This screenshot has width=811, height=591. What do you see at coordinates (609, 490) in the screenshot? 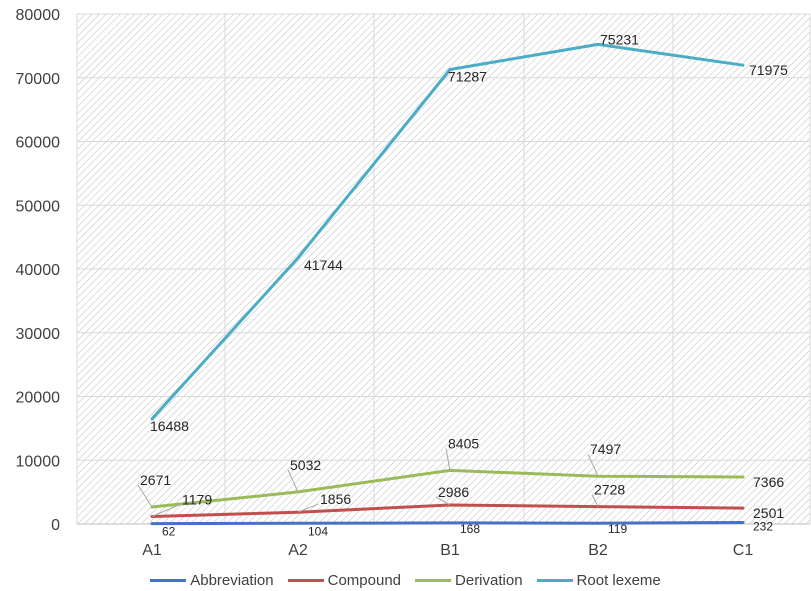
I see `data-label: 2728` at bounding box center [609, 490].